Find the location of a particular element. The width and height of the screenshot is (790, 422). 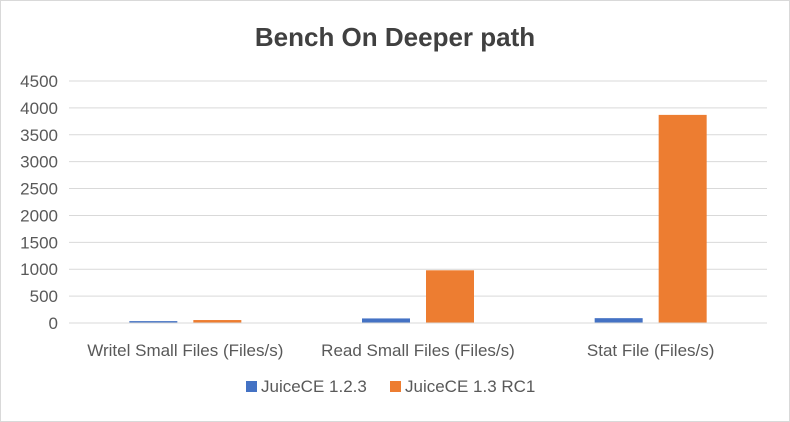

y-tick-label: 4000 is located at coordinates (39, 108).